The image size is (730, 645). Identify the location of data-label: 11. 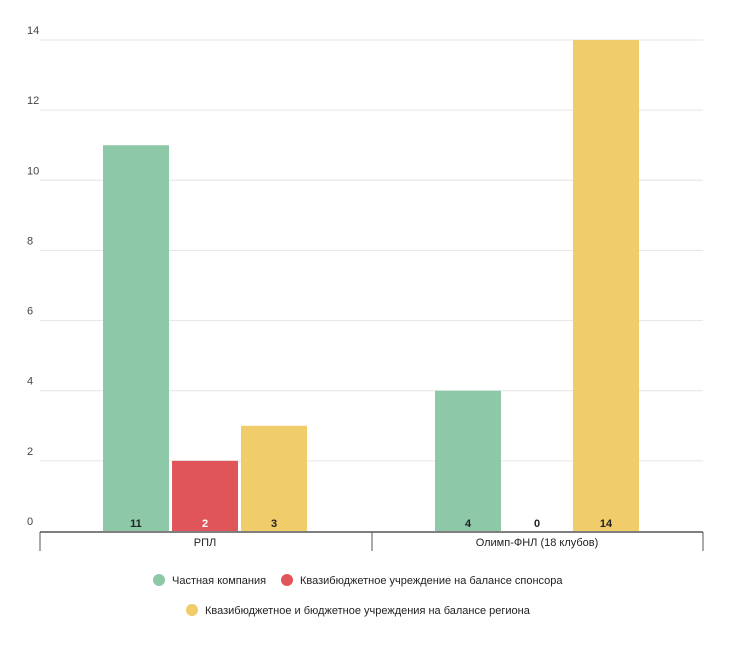
(136, 524).